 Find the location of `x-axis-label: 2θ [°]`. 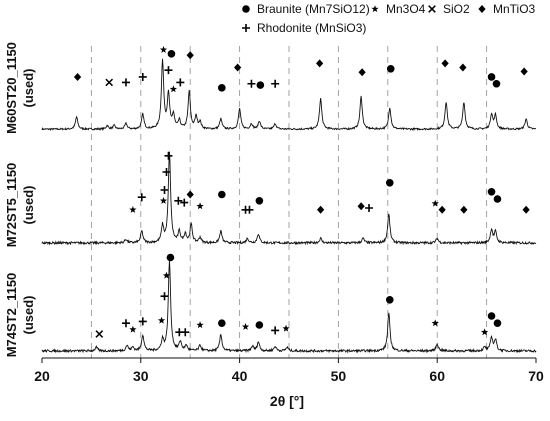

x-axis-label: 2θ [°] is located at coordinates (287, 401).